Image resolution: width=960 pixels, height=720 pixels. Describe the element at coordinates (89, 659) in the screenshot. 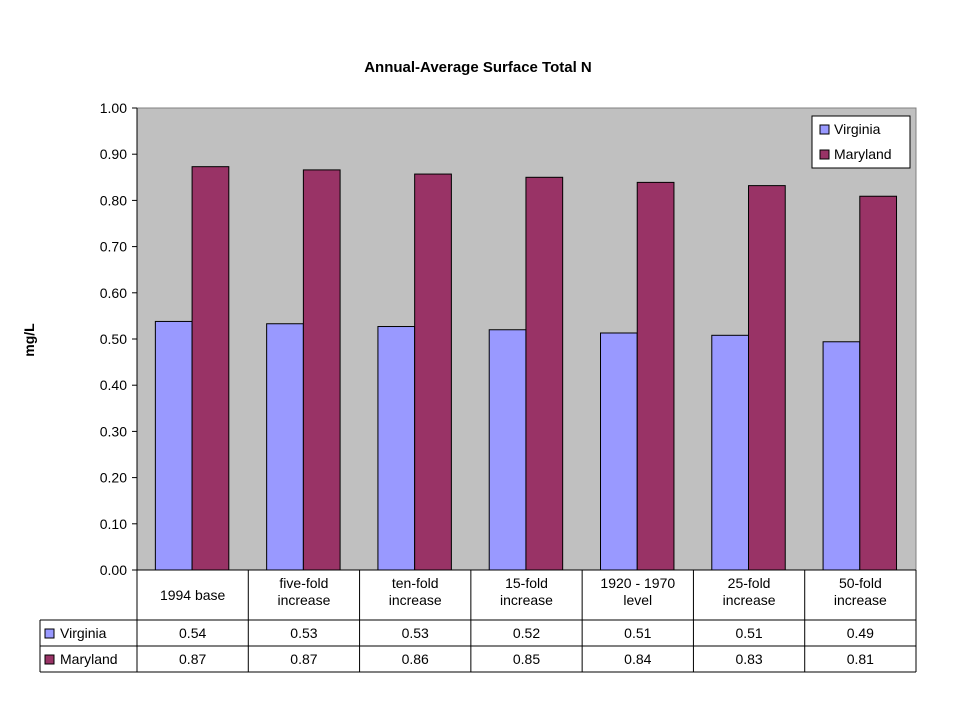

I see `table-series-name: Maryland` at that location.